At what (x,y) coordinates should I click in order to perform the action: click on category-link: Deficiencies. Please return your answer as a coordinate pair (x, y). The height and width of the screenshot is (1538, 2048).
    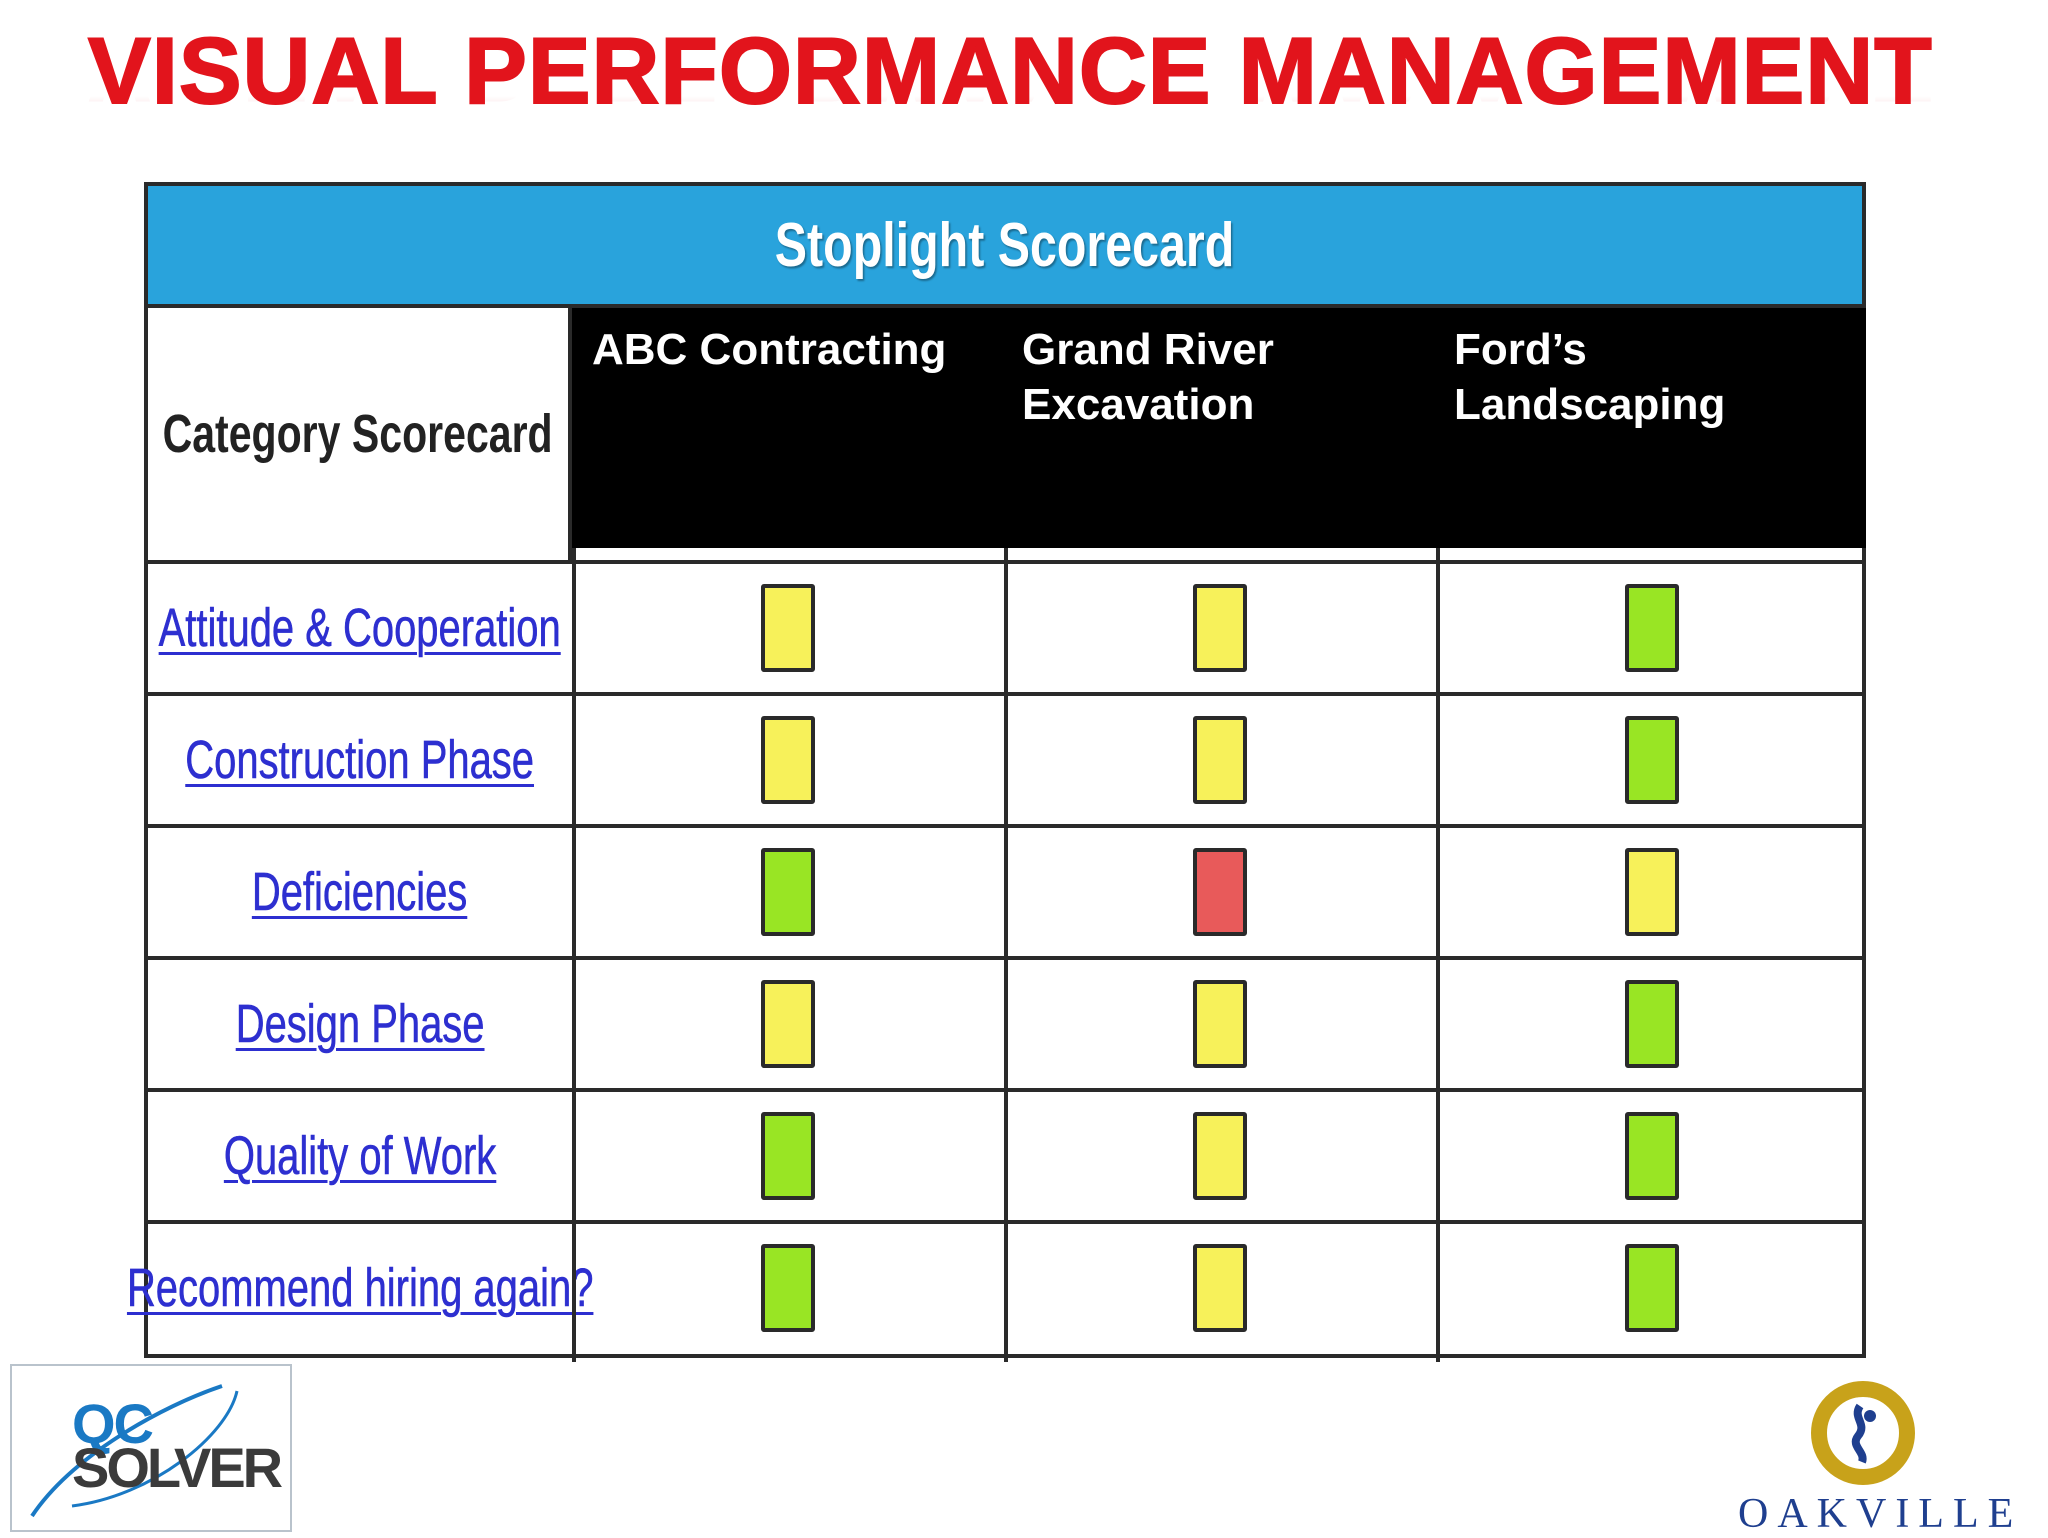
    Looking at the image, I should click on (360, 892).